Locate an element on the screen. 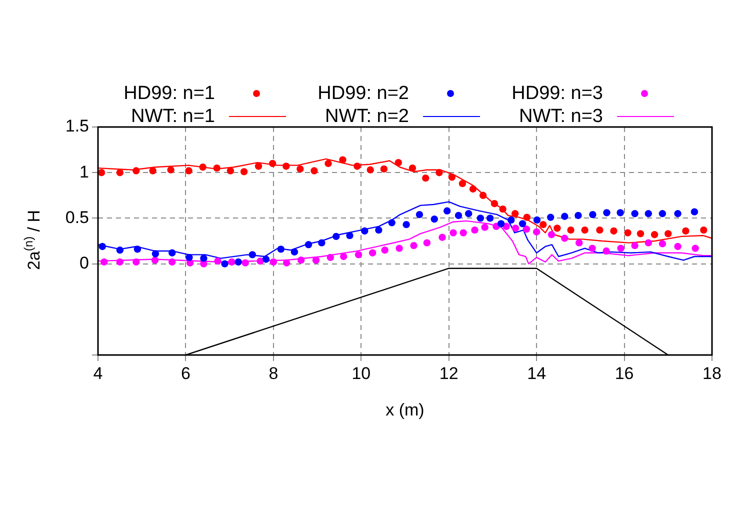 The width and height of the screenshot is (750, 525). x-tick-label: 4 is located at coordinates (98, 373).